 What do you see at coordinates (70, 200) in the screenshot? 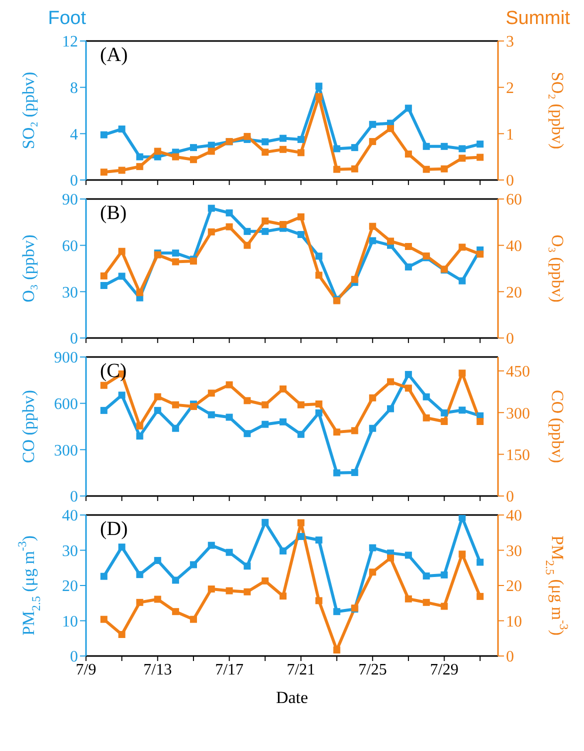
I see `y-tick-label: 90` at bounding box center [70, 200].